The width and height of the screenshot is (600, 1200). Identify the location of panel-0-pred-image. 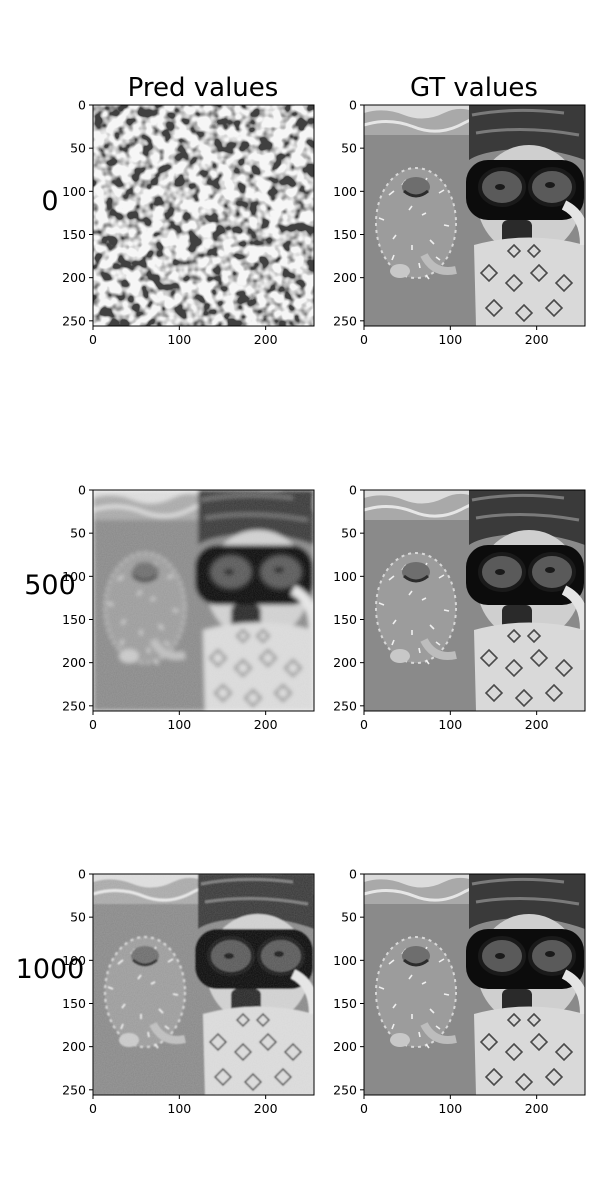
(203, 215).